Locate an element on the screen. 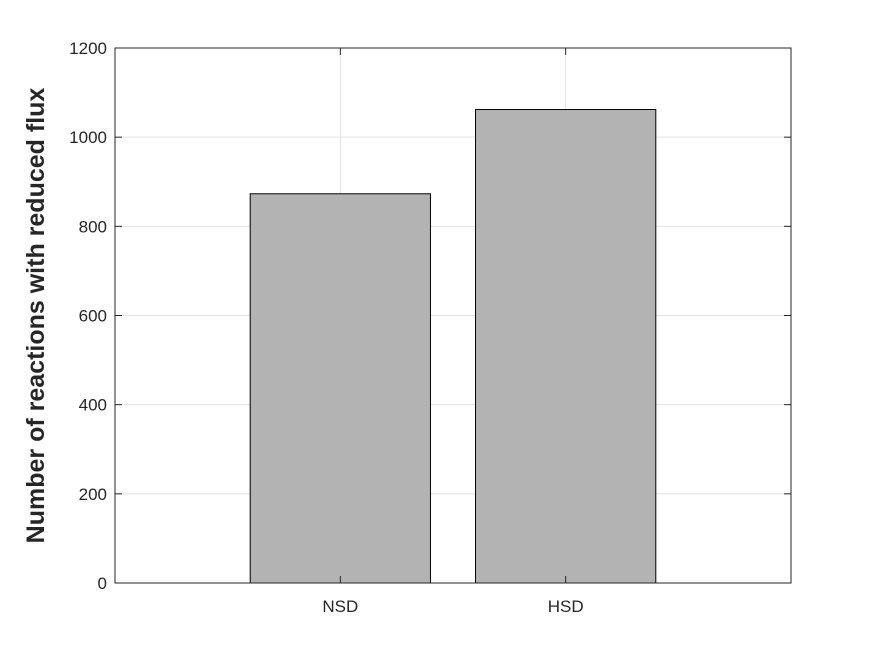 This screenshot has height=656, width=875. y-tick-label: 600 is located at coordinates (93, 316).